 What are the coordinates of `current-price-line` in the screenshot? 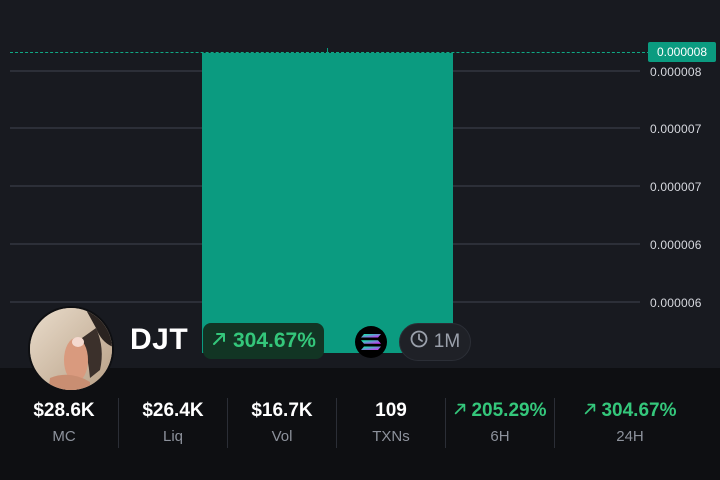 It's located at (330, 52).